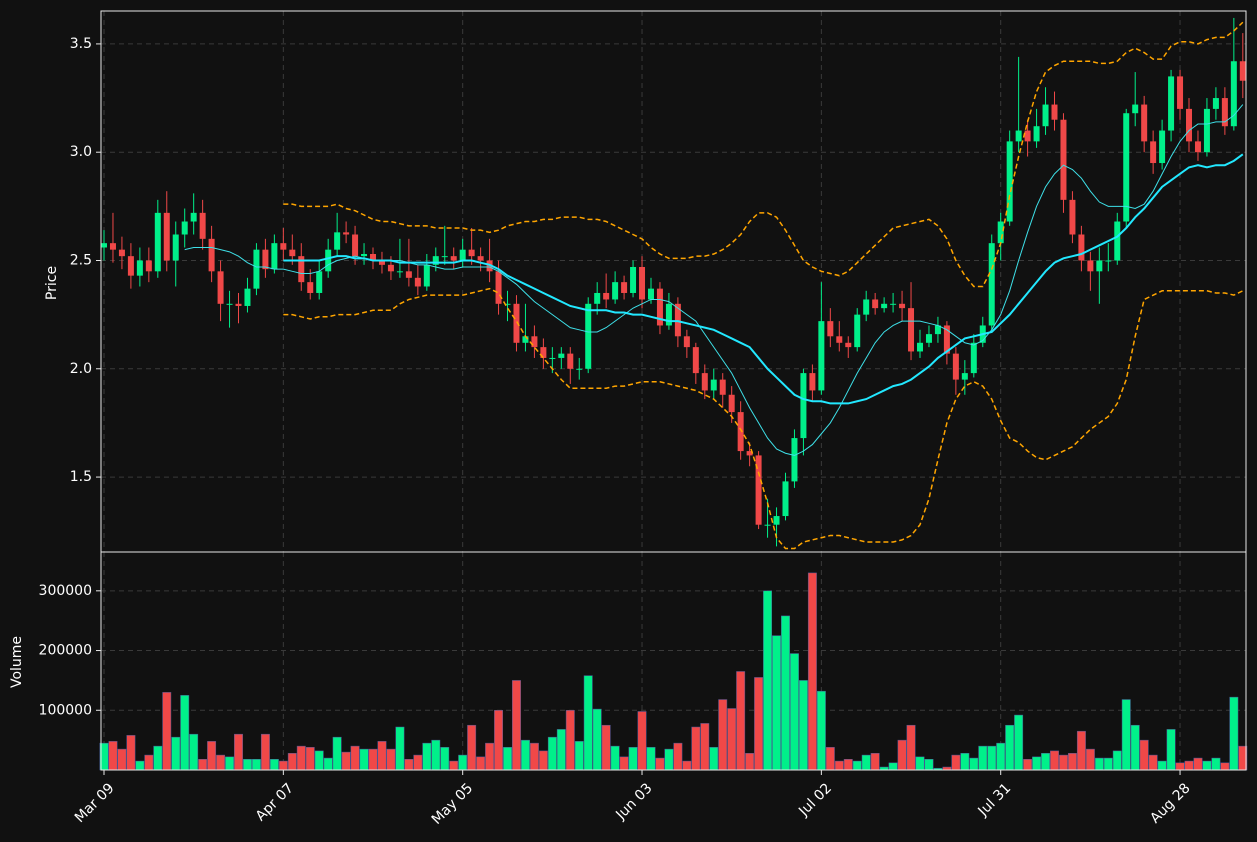 The height and width of the screenshot is (842, 1257). I want to click on y-tick-label: 2.0, so click(81, 369).